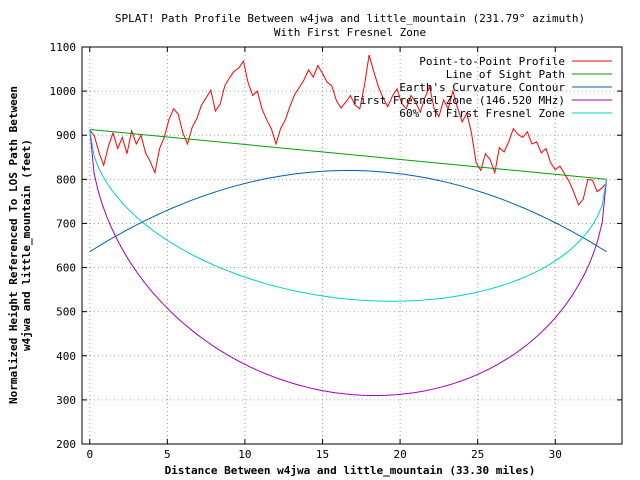 The image size is (640, 480). Describe the element at coordinates (399, 454) in the screenshot. I see `x-tick-label: 20` at that location.